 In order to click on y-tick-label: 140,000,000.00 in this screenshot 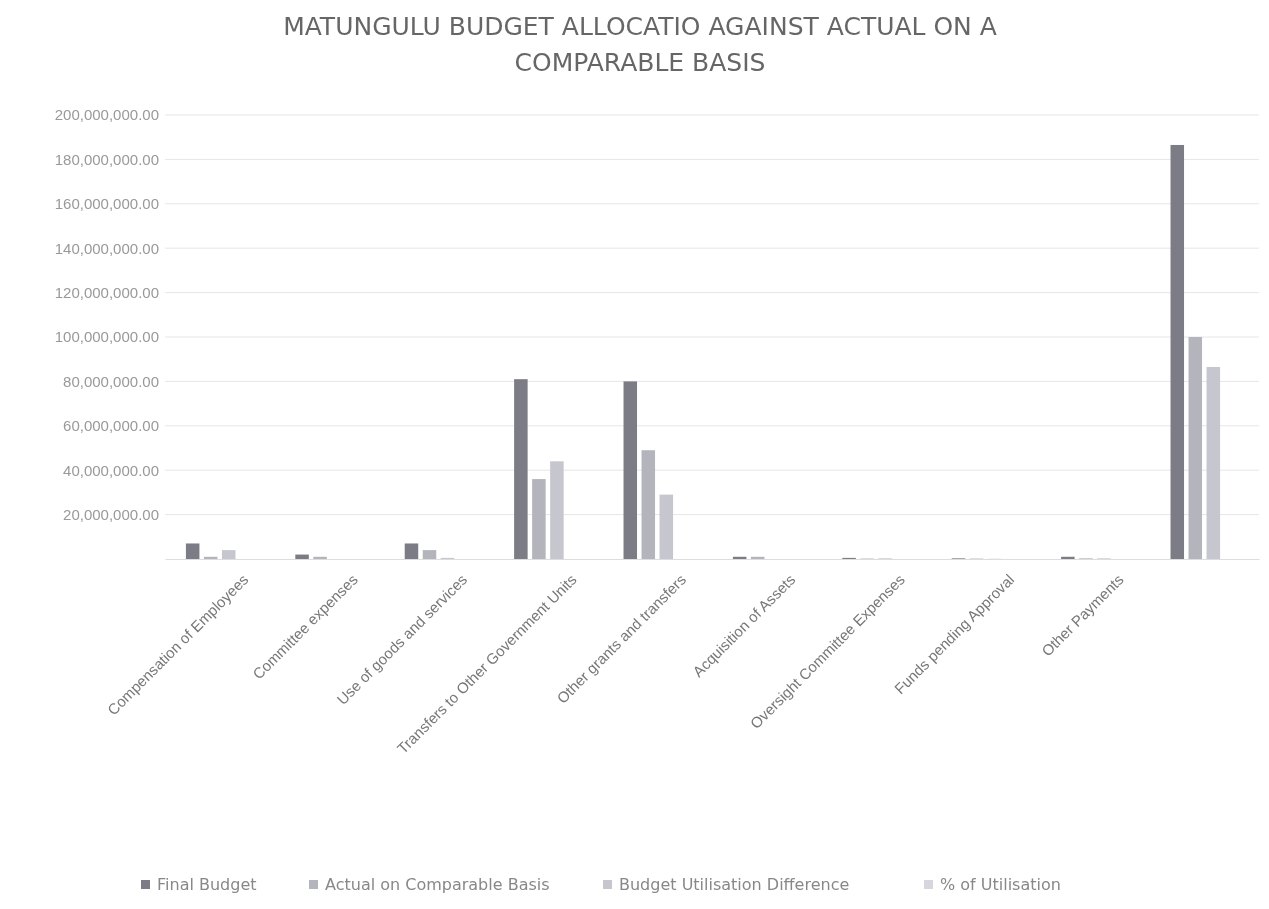, I will do `click(106, 248)`.